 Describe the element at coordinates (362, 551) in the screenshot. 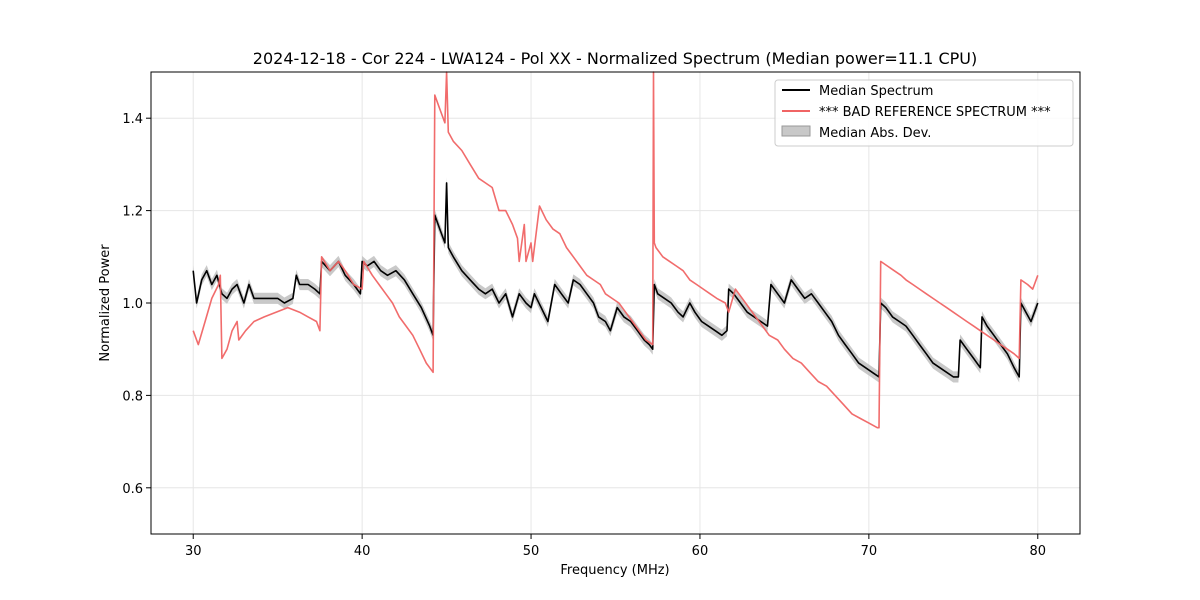

I see `x-tick-label: 40` at that location.